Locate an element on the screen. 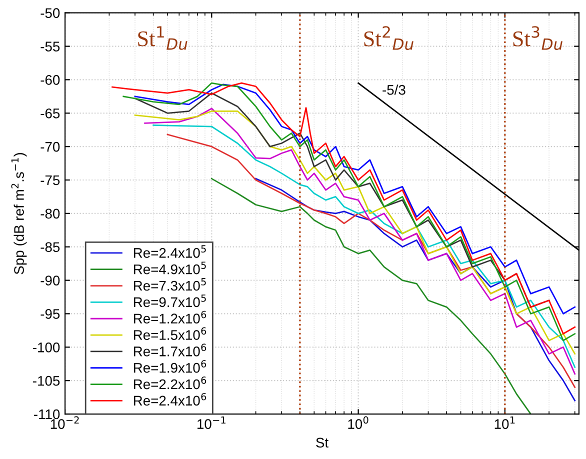  annotation: St$^{3}$$_{Du}$ is located at coordinates (537, 38).